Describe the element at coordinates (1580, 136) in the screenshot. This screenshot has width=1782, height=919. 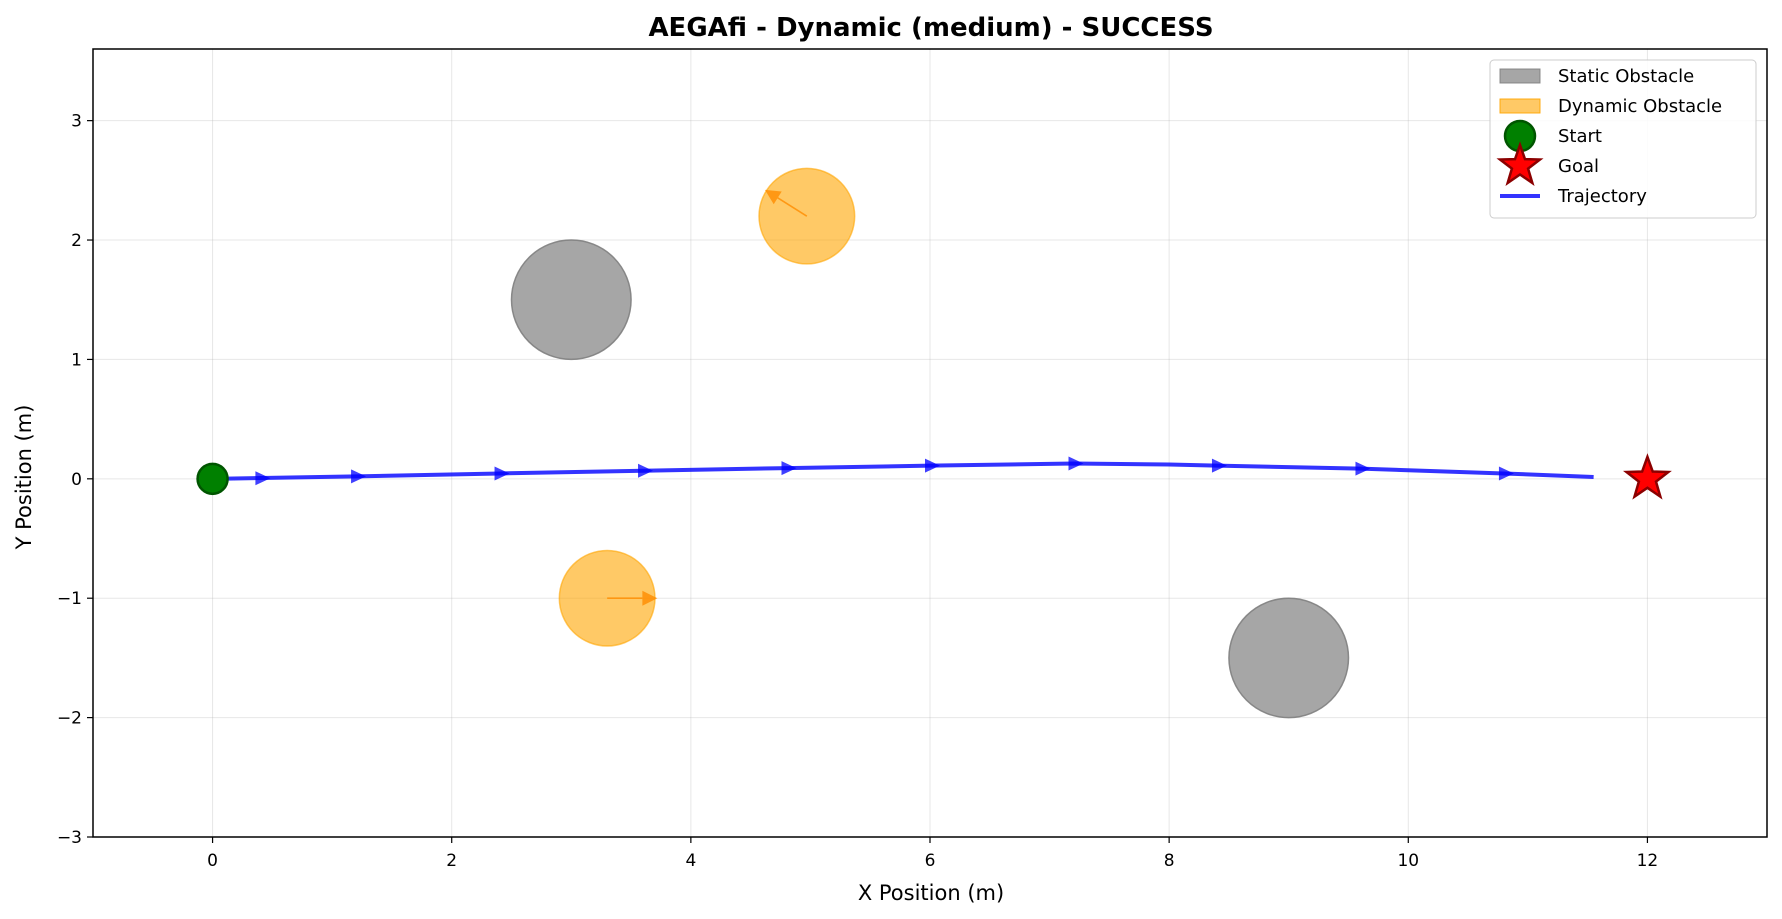
I see `legend-label: Start` at that location.